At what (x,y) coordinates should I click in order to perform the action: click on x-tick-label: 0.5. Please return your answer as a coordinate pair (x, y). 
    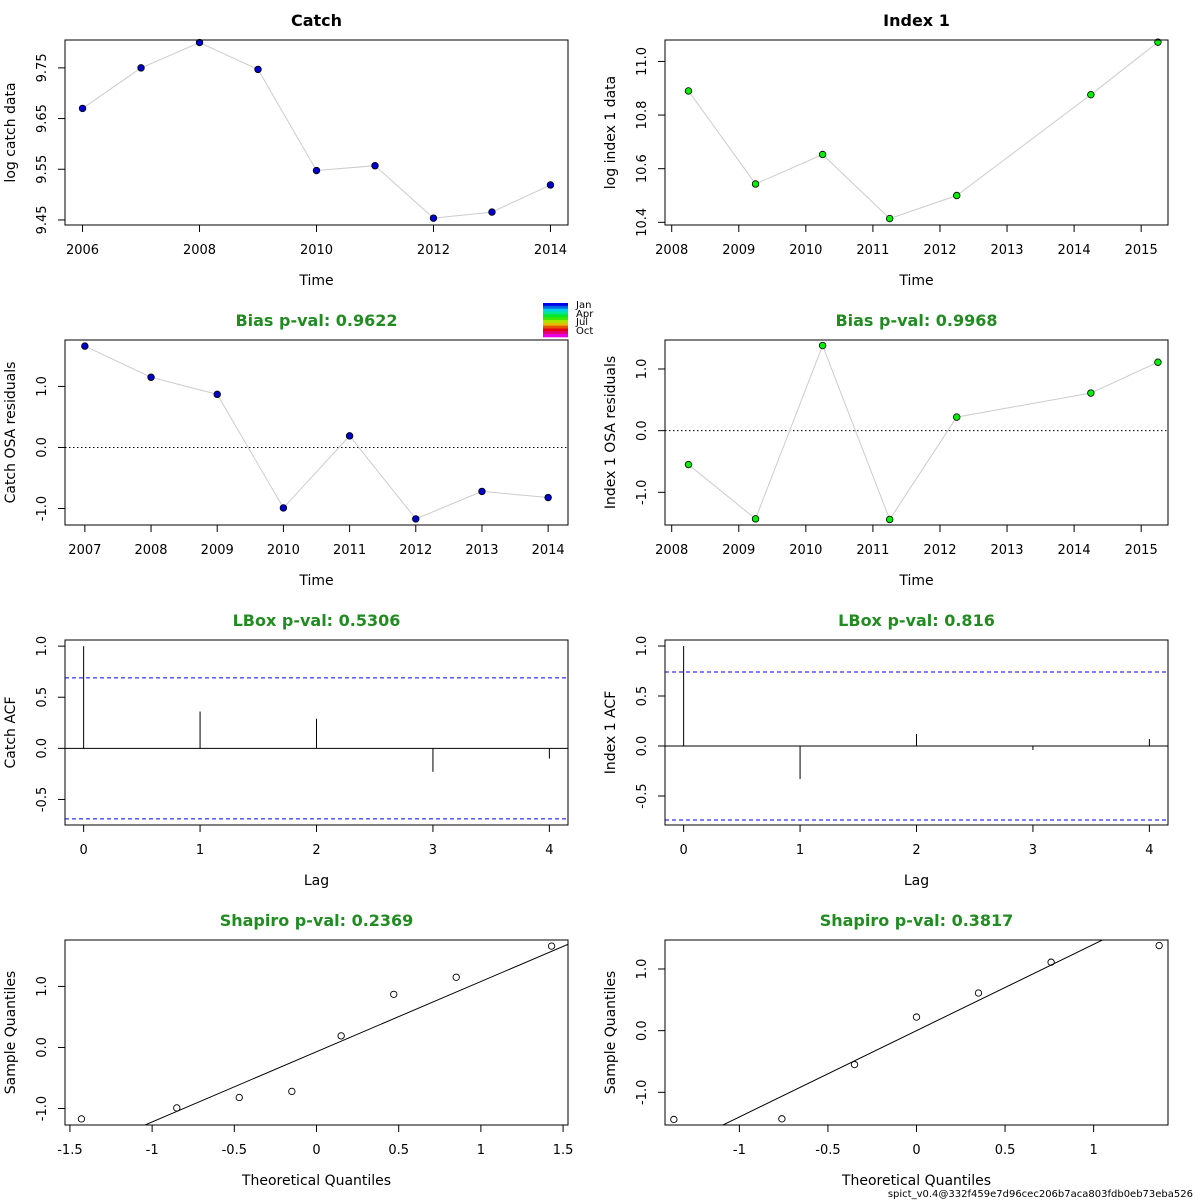
    Looking at the image, I should click on (398, 1150).